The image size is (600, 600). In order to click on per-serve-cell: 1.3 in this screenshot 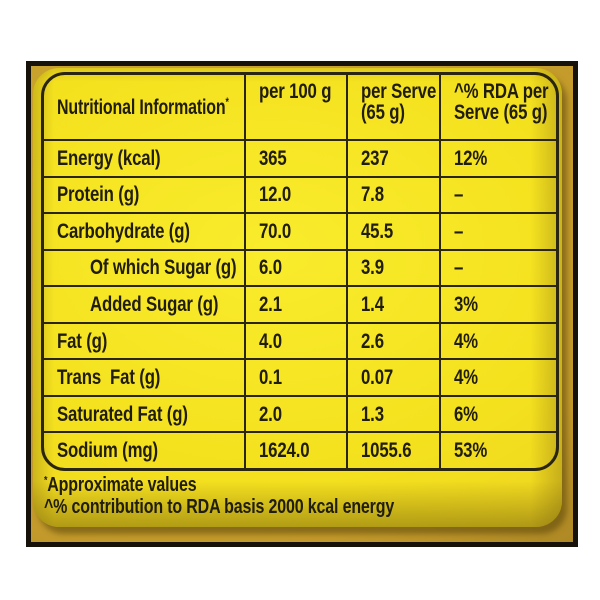, I will do `click(392, 413)`.